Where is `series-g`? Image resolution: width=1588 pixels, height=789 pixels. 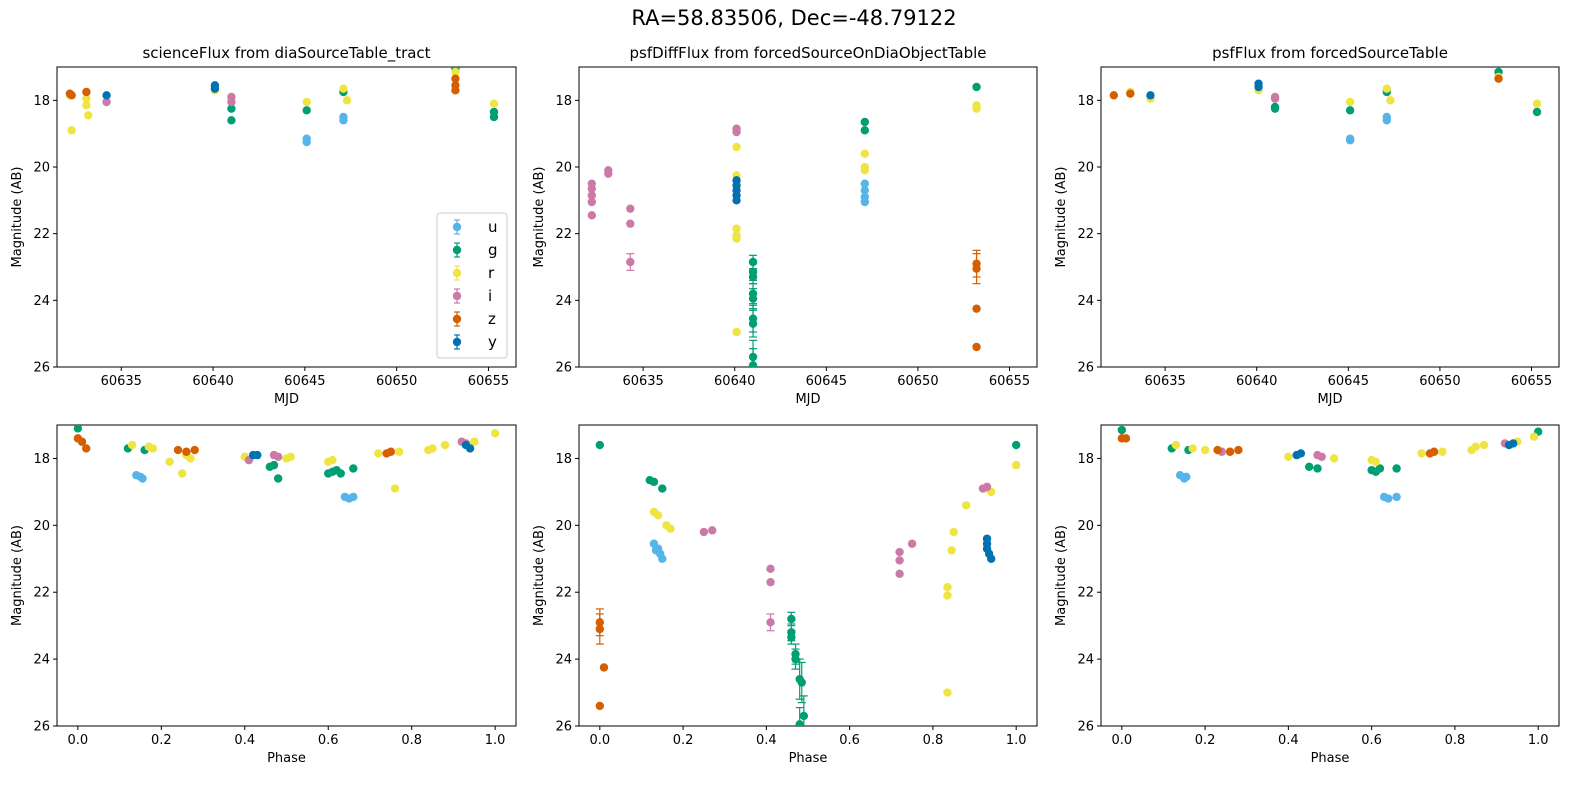 series-g is located at coordinates (1330, 451).